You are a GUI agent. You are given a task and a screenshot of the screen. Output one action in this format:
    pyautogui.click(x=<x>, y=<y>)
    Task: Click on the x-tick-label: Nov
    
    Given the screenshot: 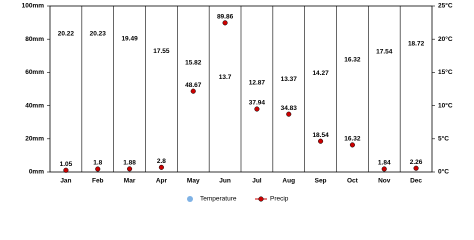 What is the action you would take?
    pyautogui.click(x=384, y=181)
    